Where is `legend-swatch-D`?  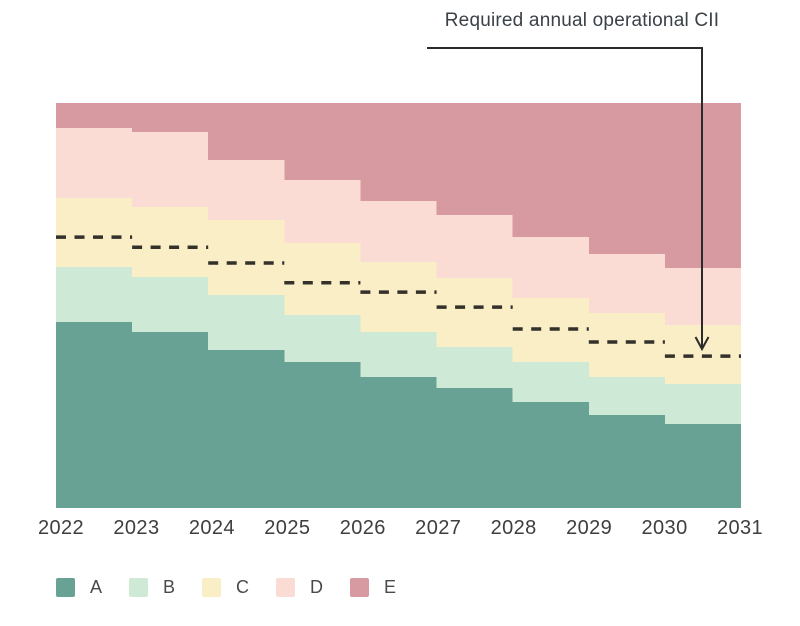
legend-swatch-D is located at coordinates (286, 587).